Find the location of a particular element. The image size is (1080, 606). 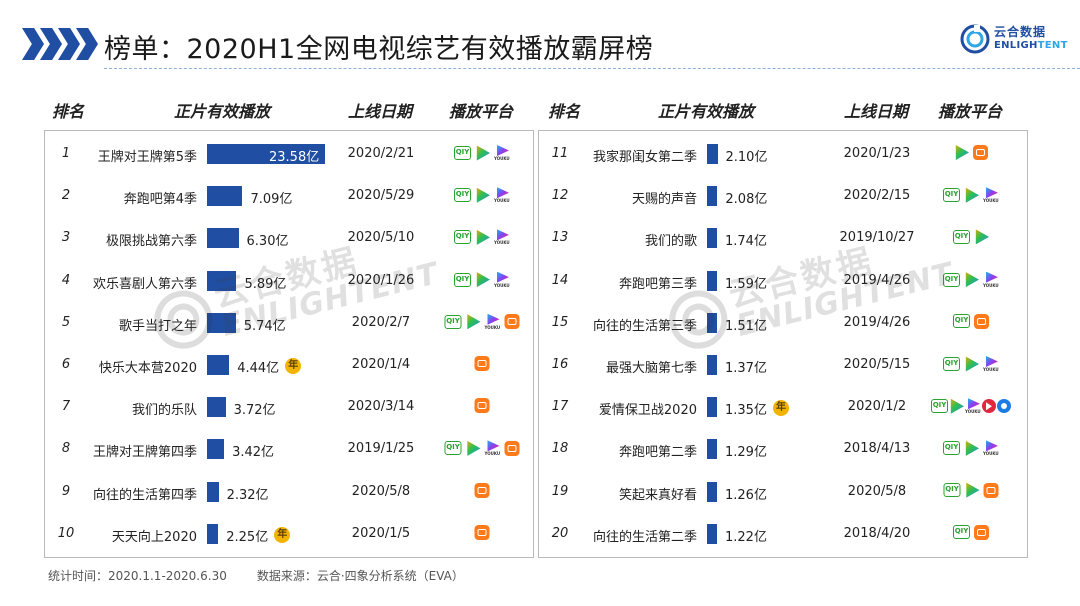

row-release-date: 2020/2/15 is located at coordinates (877, 196).